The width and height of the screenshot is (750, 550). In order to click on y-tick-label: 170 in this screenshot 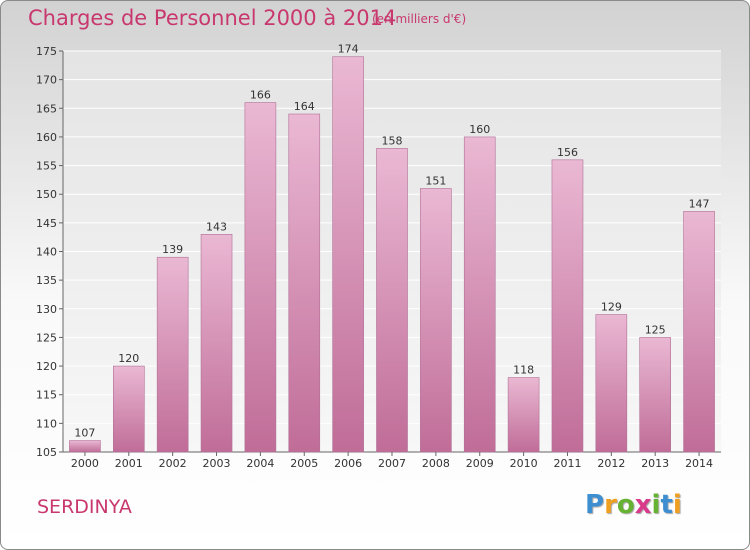, I will do `click(46, 80)`.